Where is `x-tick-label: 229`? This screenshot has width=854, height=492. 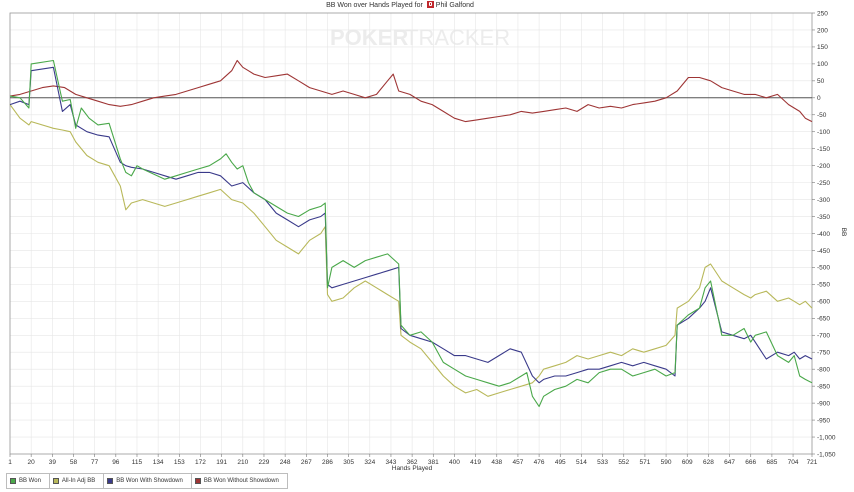
x-tick-label: 229 is located at coordinates (264, 462).